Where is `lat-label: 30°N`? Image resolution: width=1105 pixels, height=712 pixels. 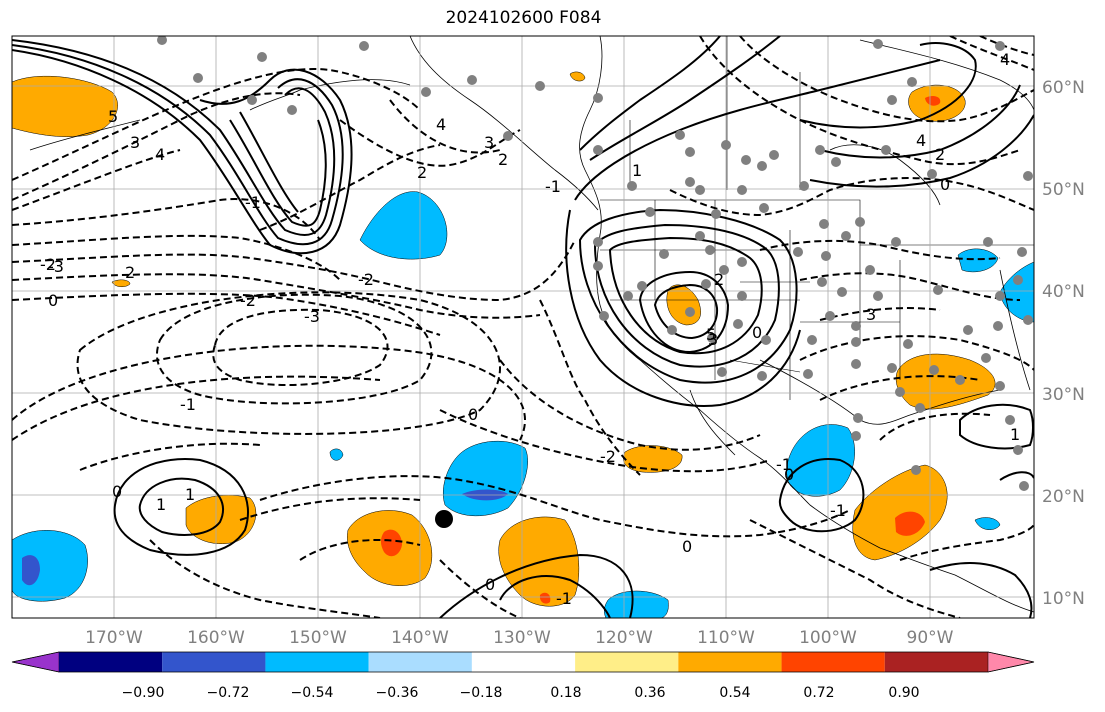 lat-label: 30°N is located at coordinates (1063, 395).